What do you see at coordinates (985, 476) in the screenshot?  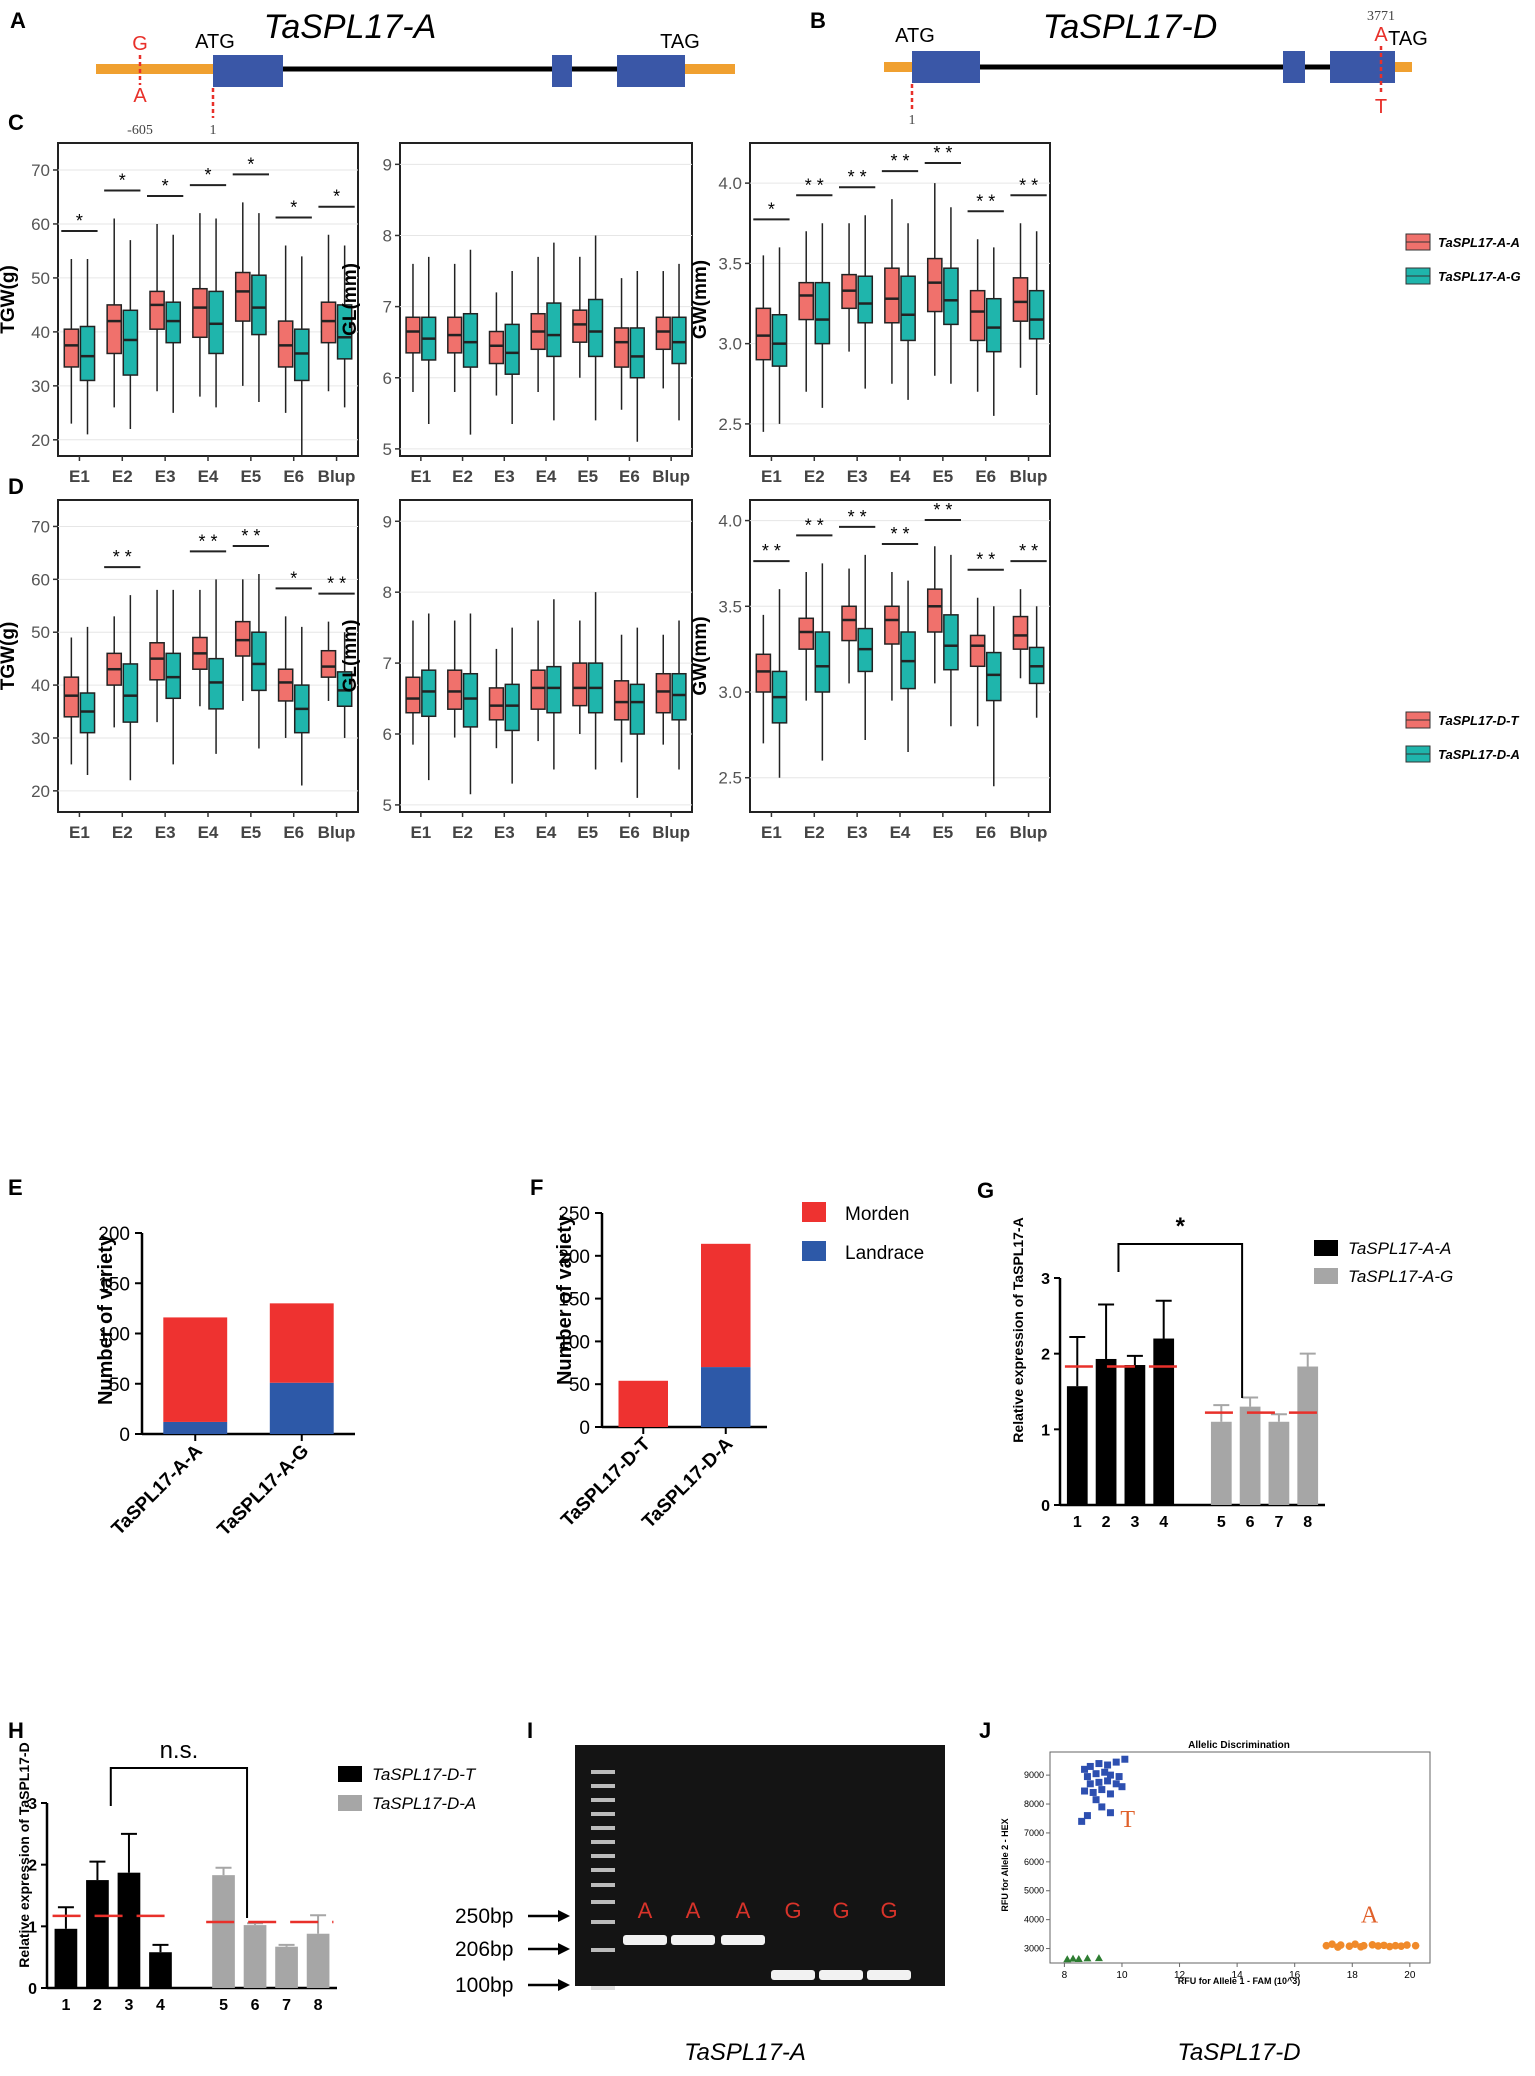 I see `x-tick-label: E6` at bounding box center [985, 476].